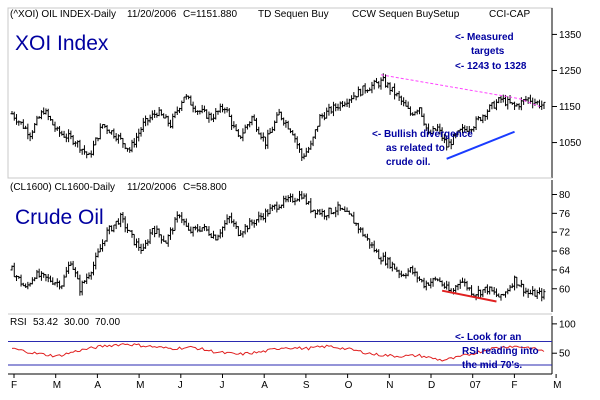  I want to click on crude-y-tick-label: 72, so click(565, 233).